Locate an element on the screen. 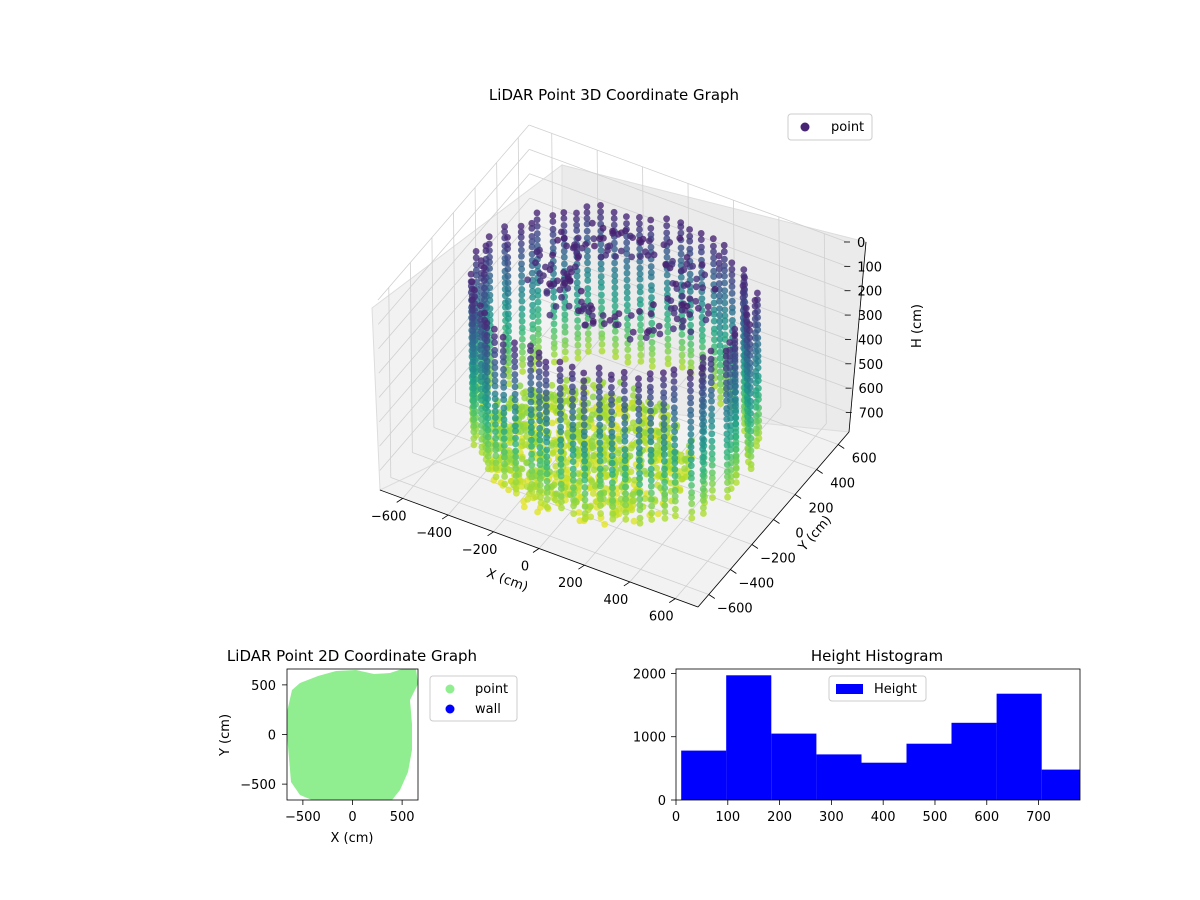 This screenshot has width=1200, height=900. histogram-legend-swatch is located at coordinates (849, 689).